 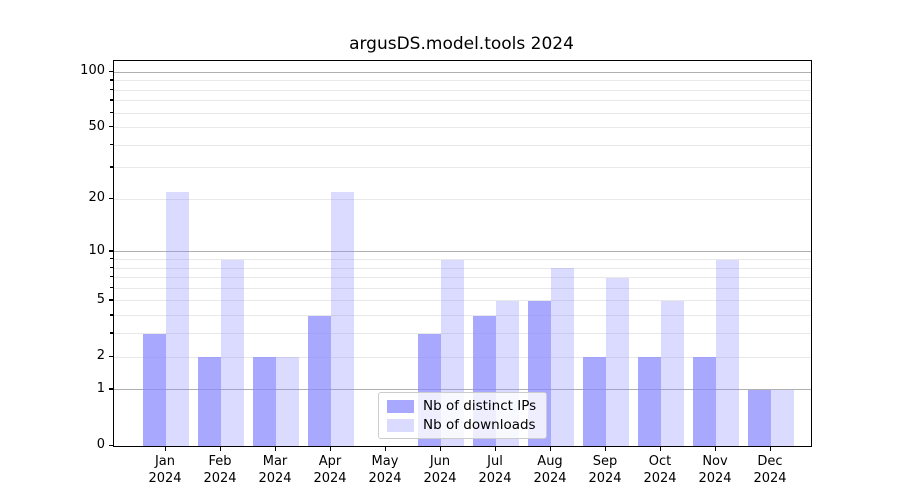 I want to click on bar-ips-dec, so click(x=759, y=417).